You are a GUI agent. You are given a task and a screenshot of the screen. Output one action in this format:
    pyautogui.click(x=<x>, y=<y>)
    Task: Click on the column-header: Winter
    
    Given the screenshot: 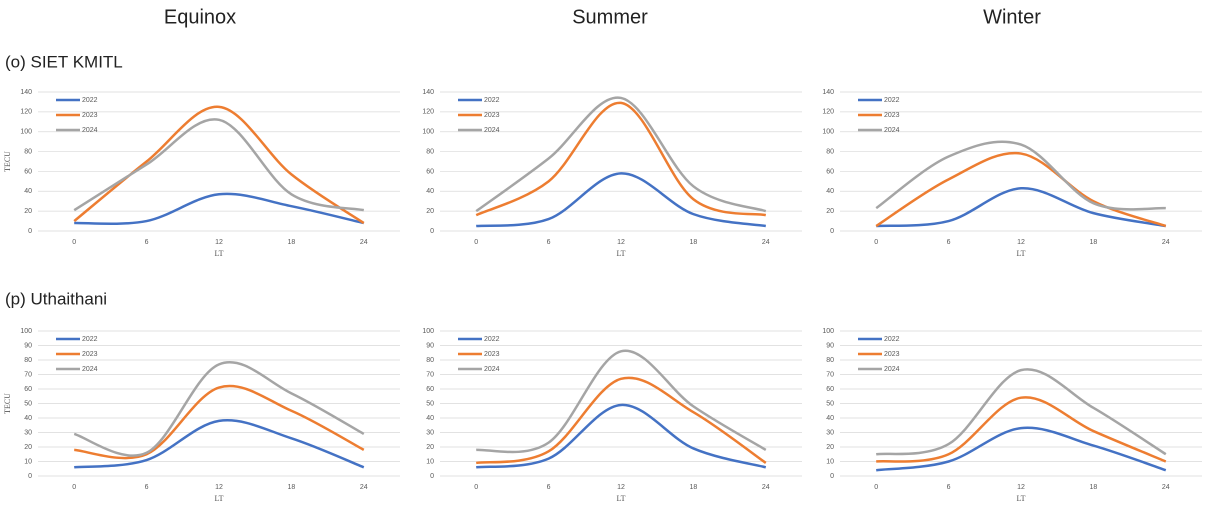 What is the action you would take?
    pyautogui.click(x=1012, y=17)
    